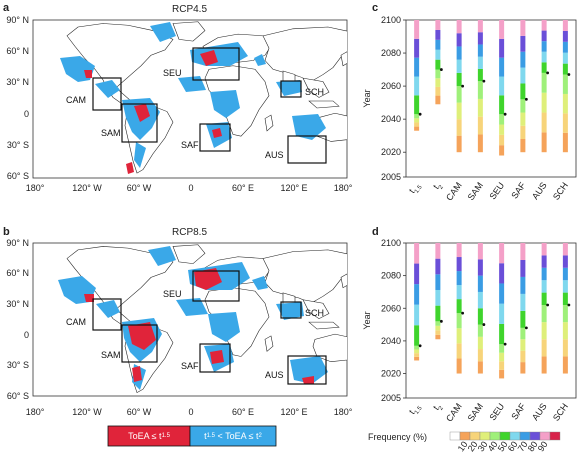 This screenshot has height=461, width=582. I want to click on map-a-title: RCP4.5, so click(190, 9).